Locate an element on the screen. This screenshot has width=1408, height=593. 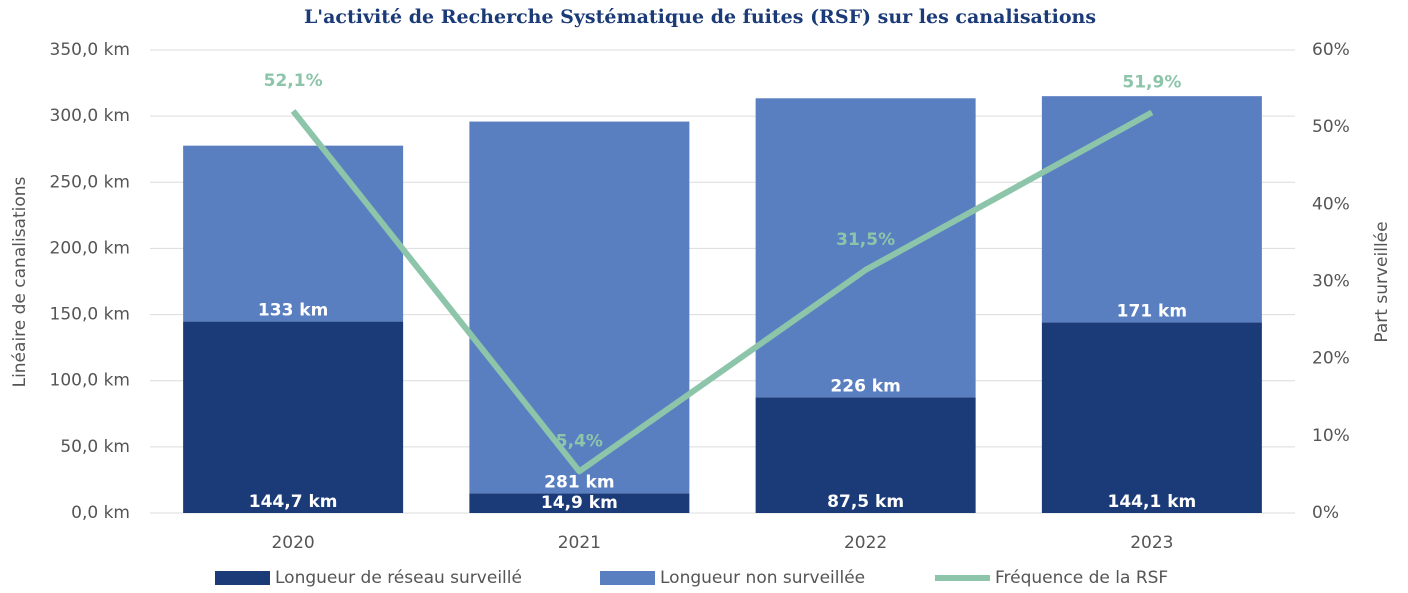
y2-tick-label: 30% is located at coordinates (1331, 282).